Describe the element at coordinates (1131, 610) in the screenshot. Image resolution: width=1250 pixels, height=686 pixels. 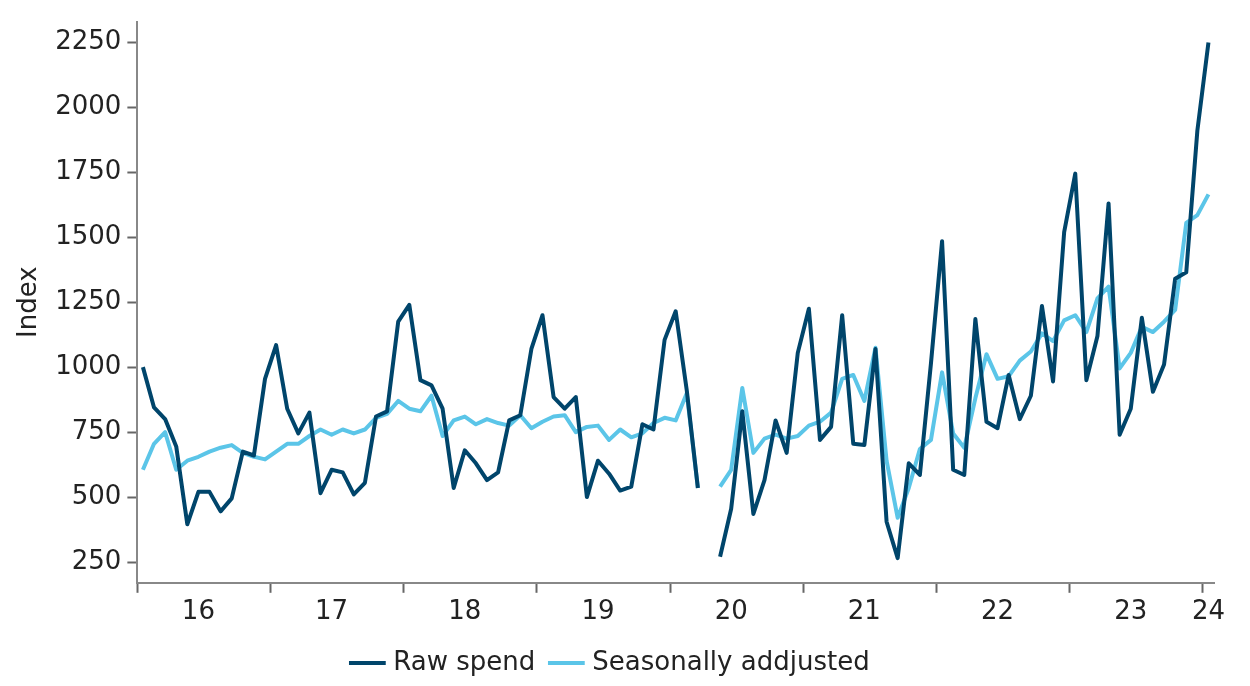
I see `x-tick-label: 23` at that location.